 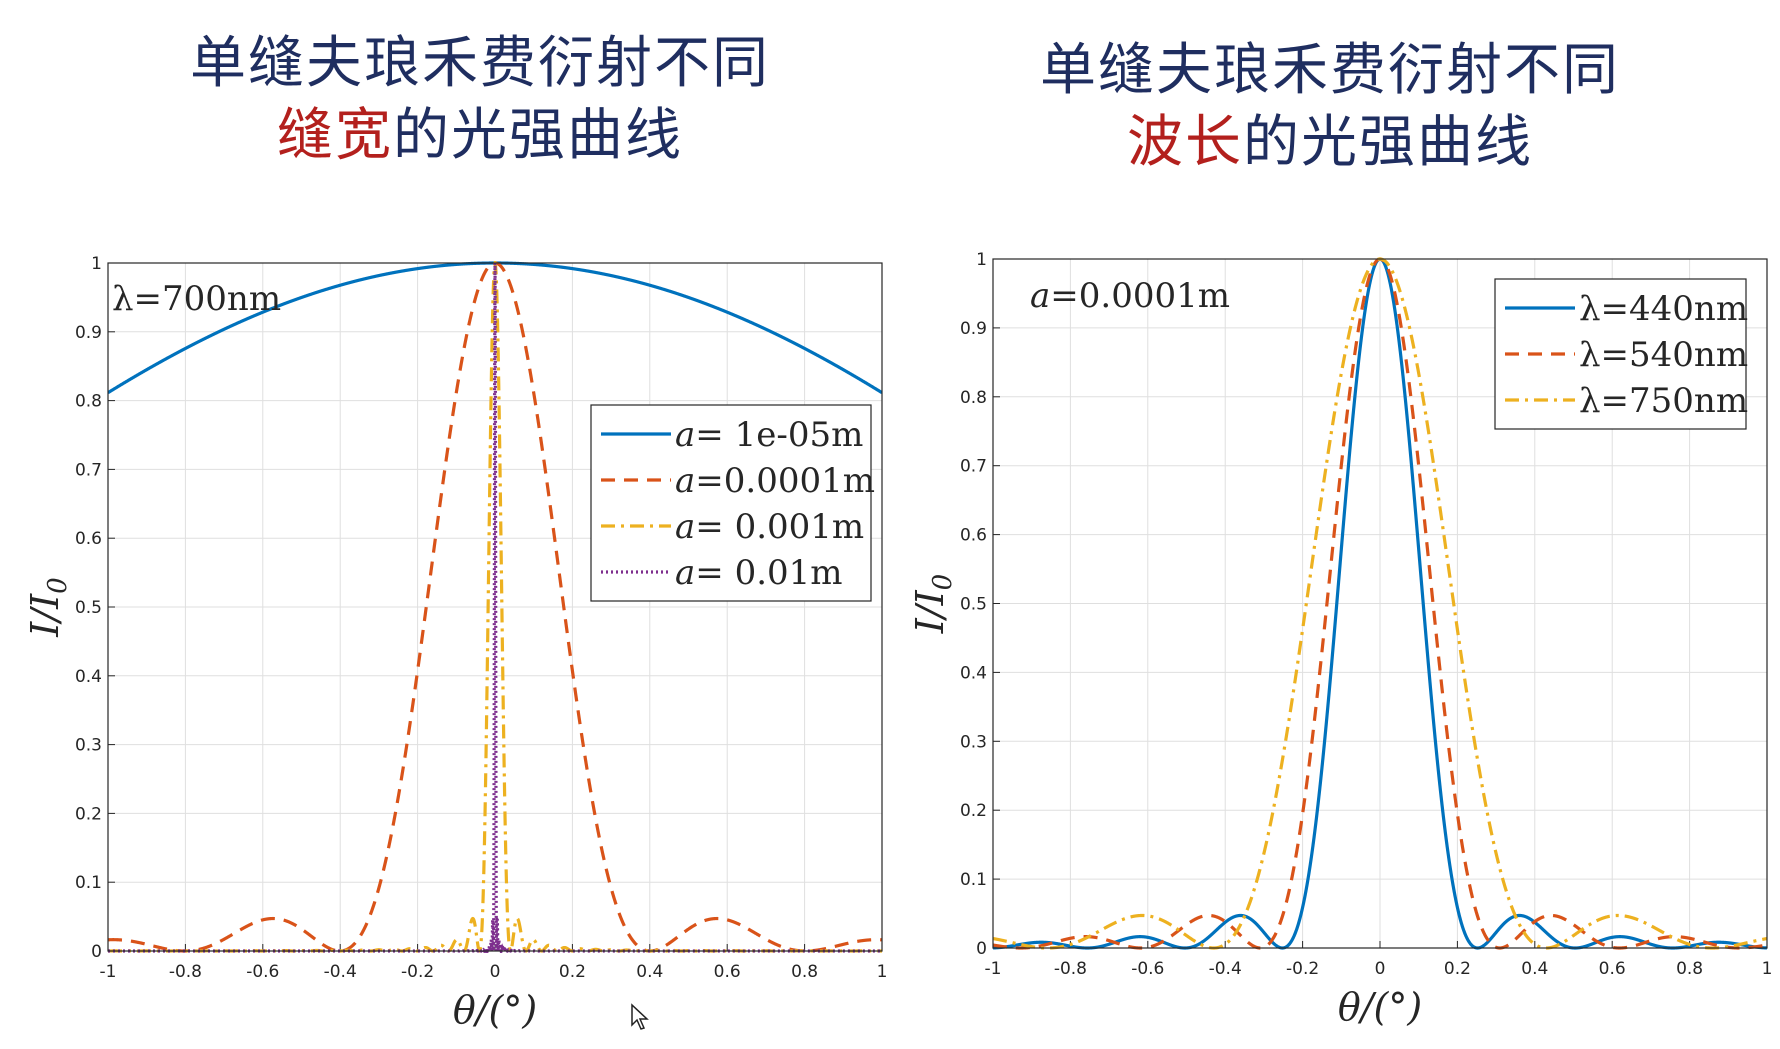 I want to click on chart-annotation: λ=700nm, so click(x=196, y=299).